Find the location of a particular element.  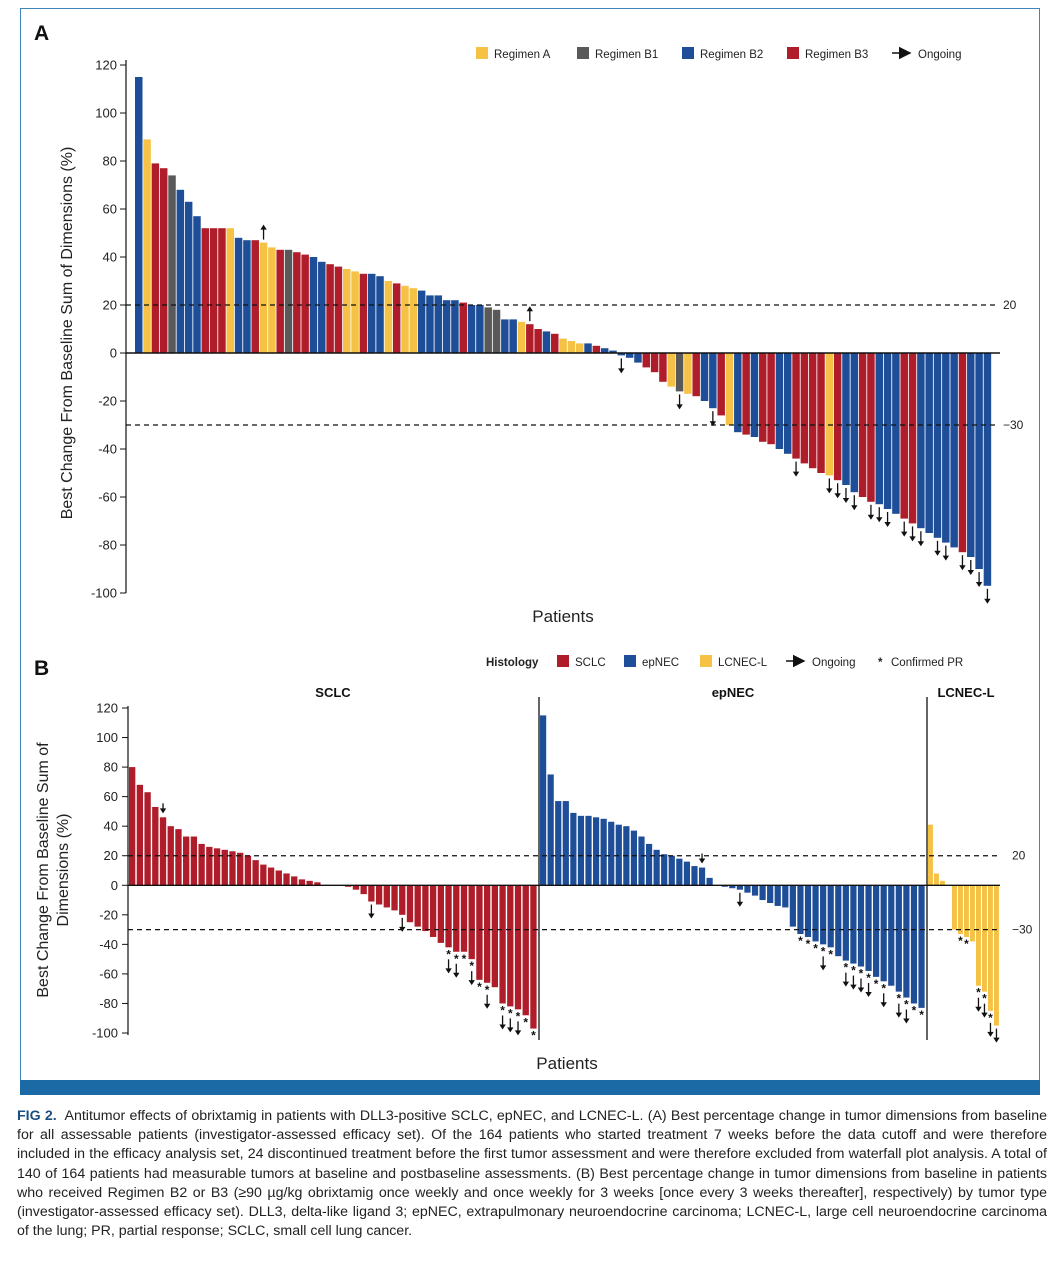

b-tick-label: -100 is located at coordinates (105, 1033).